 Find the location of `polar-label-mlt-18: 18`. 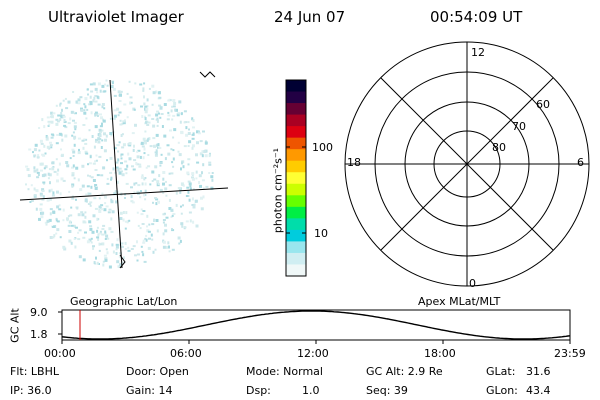

polar-label-mlt-18: 18 is located at coordinates (354, 162).